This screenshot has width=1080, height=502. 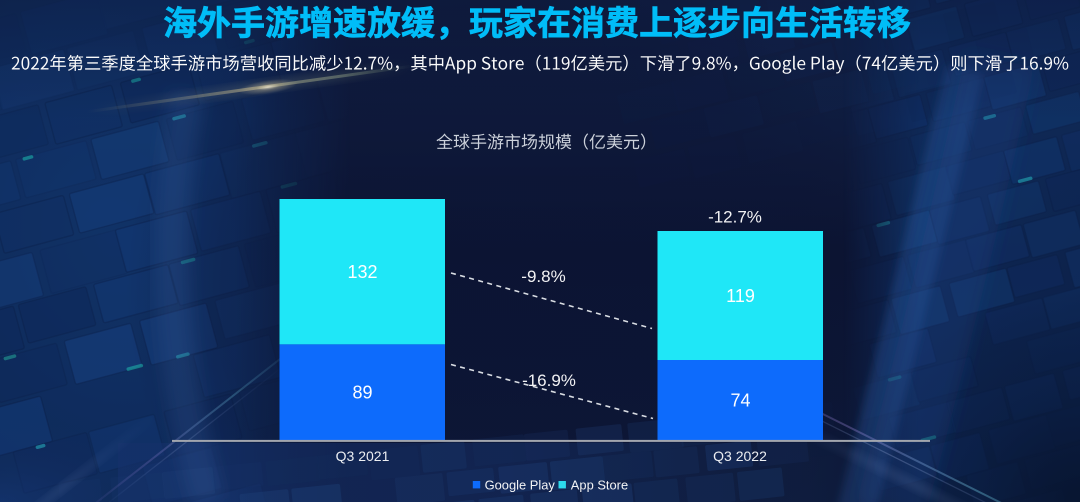 What do you see at coordinates (362, 272) in the screenshot?
I see `svg-text: 132` at bounding box center [362, 272].